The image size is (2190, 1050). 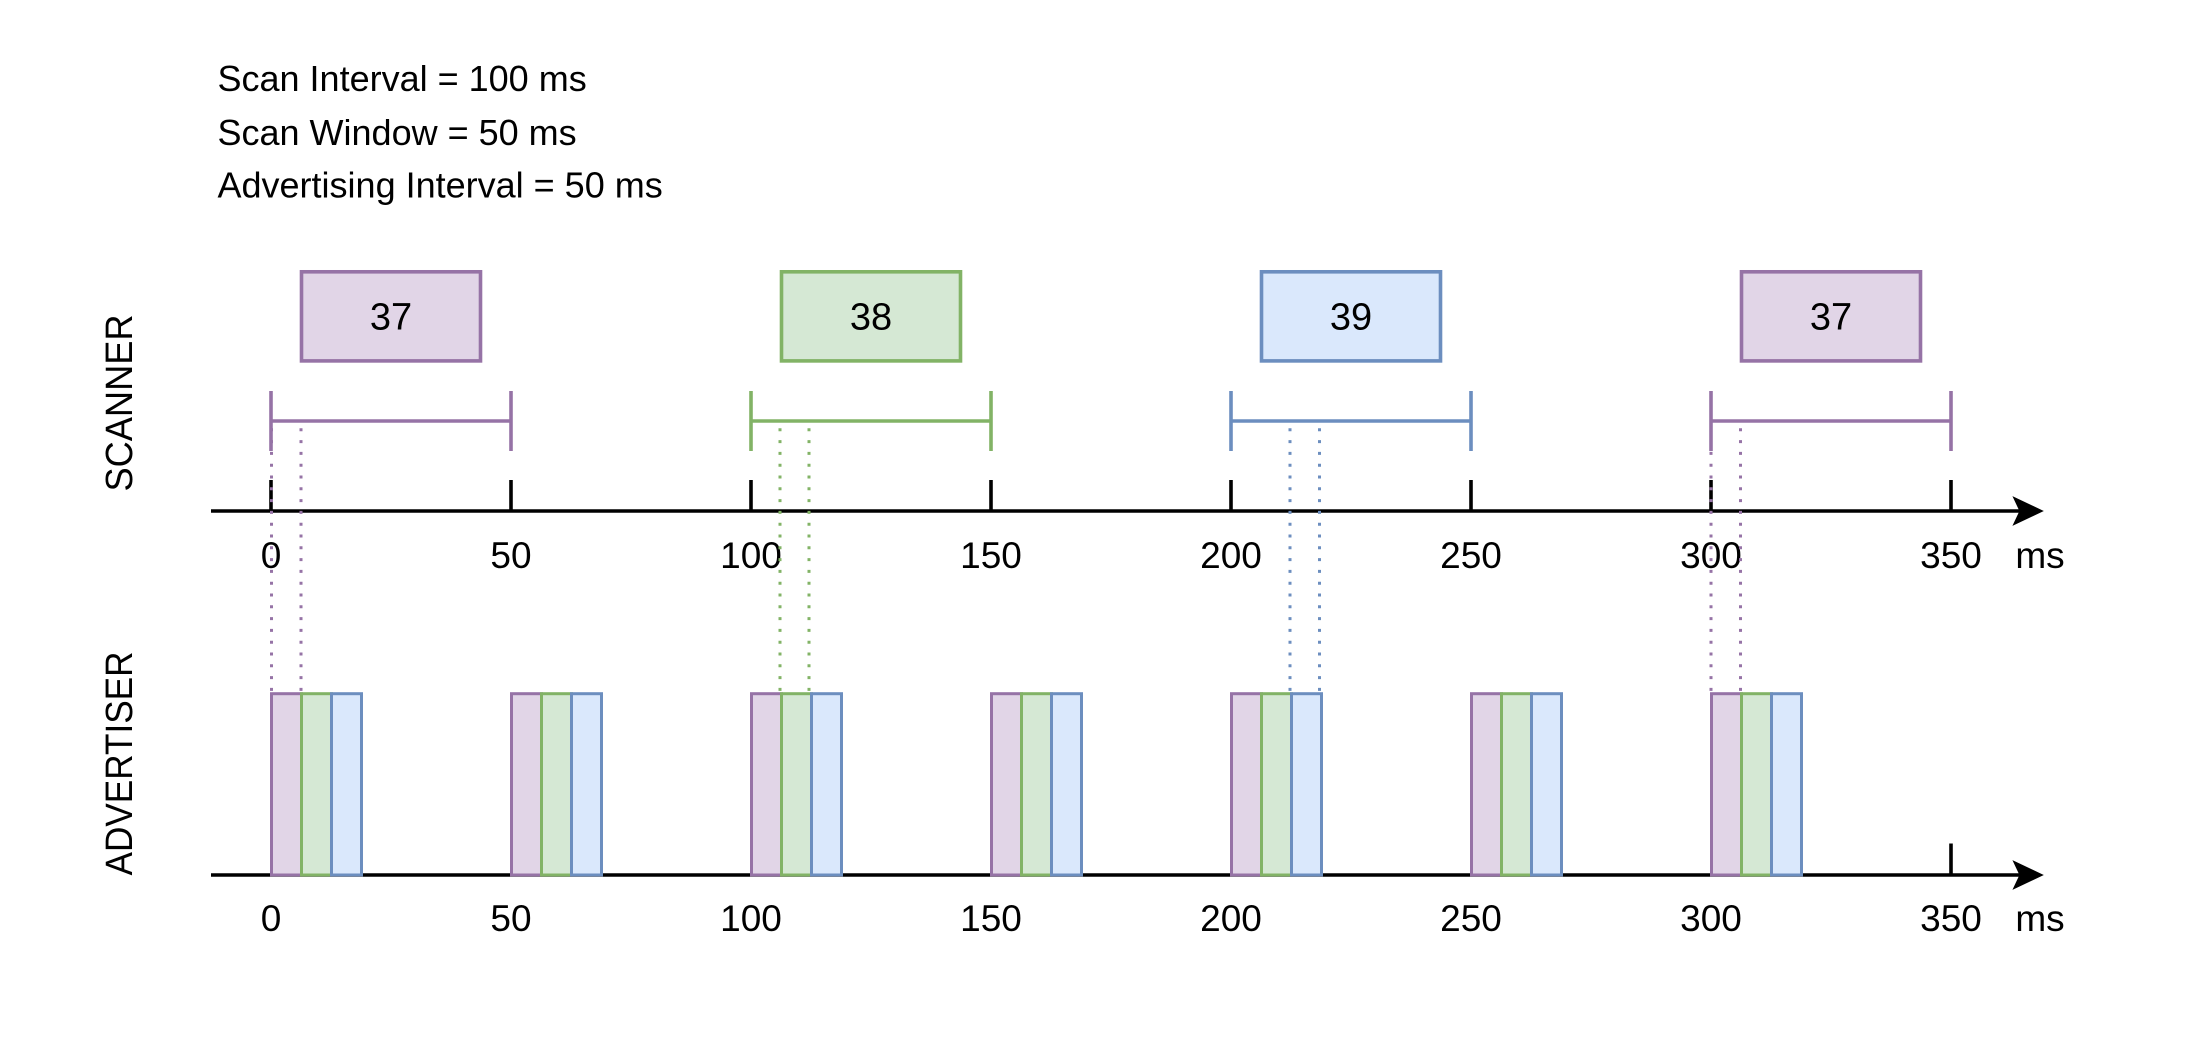 I want to click on svg-text: 39, so click(x=1351, y=318).